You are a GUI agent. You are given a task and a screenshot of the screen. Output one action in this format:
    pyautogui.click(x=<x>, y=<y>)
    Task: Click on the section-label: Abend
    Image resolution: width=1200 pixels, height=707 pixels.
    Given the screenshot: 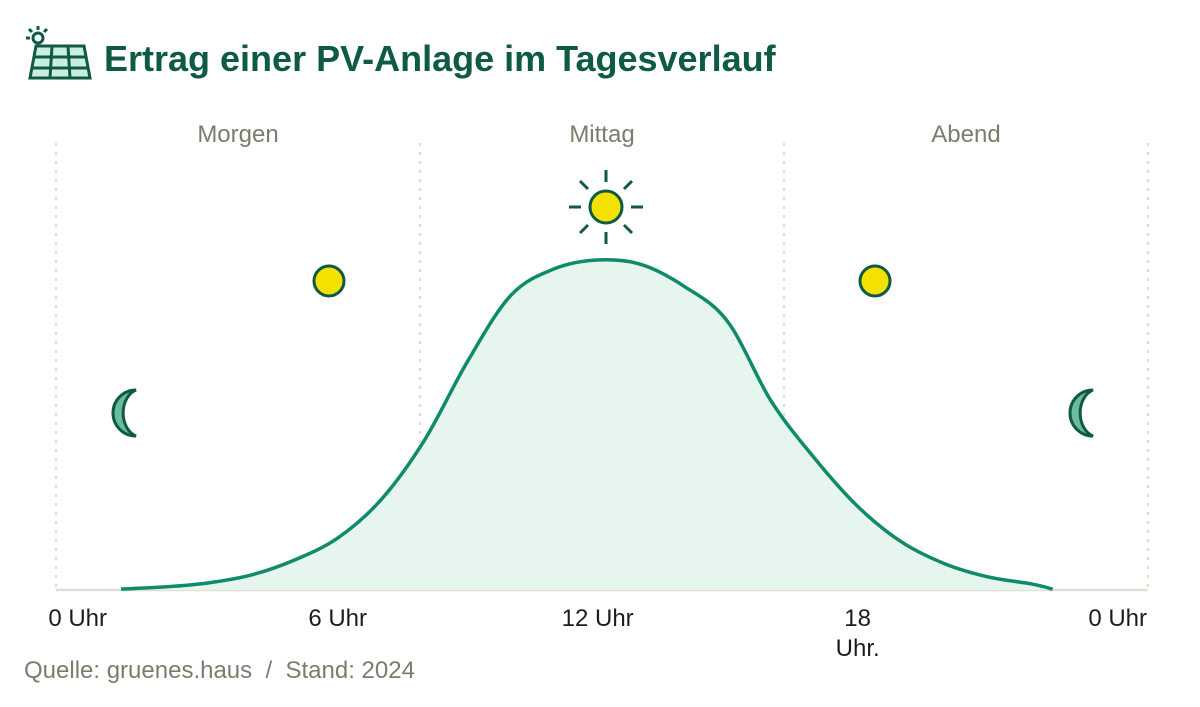 What is the action you would take?
    pyautogui.click(x=965, y=134)
    